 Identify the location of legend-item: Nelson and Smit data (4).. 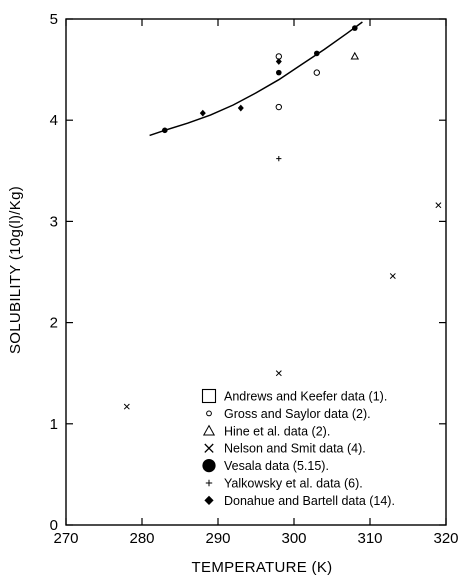
(285, 449).